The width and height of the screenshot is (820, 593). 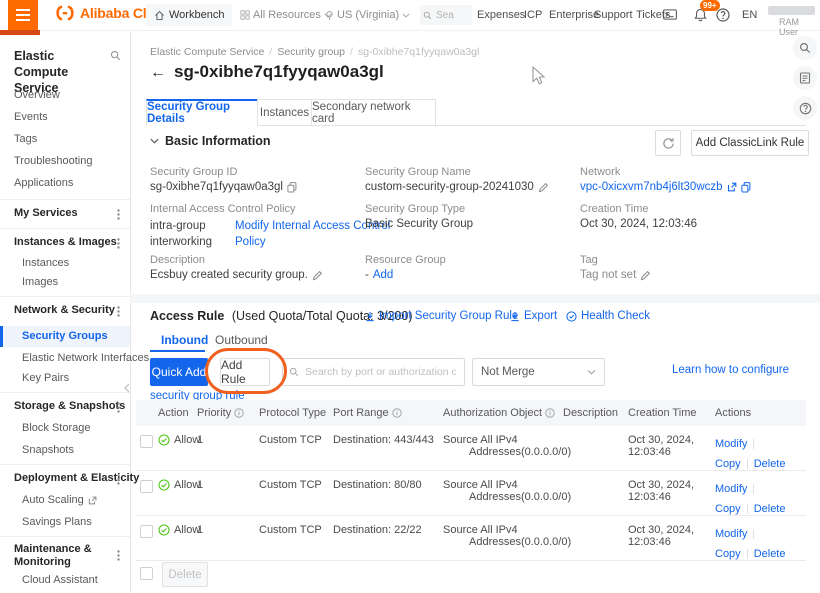 What do you see at coordinates (286, 15) in the screenshot?
I see `all-resources-dropdown: All Resources` at bounding box center [286, 15].